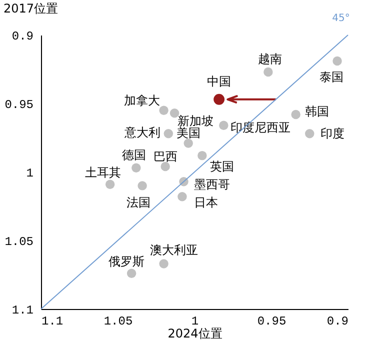  I want to click on series-label: 英国, so click(222, 167).